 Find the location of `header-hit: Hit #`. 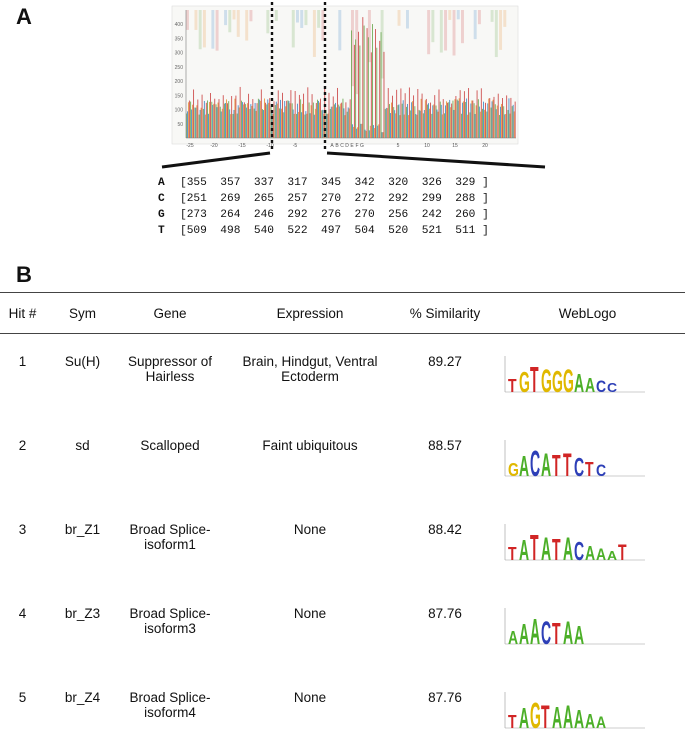

header-hit: Hit # is located at coordinates (22, 313).